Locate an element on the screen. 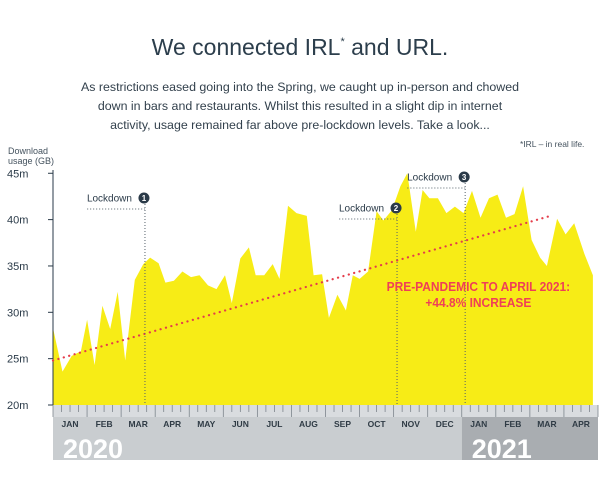  footnote: *IRL – in real life. is located at coordinates (552, 144).